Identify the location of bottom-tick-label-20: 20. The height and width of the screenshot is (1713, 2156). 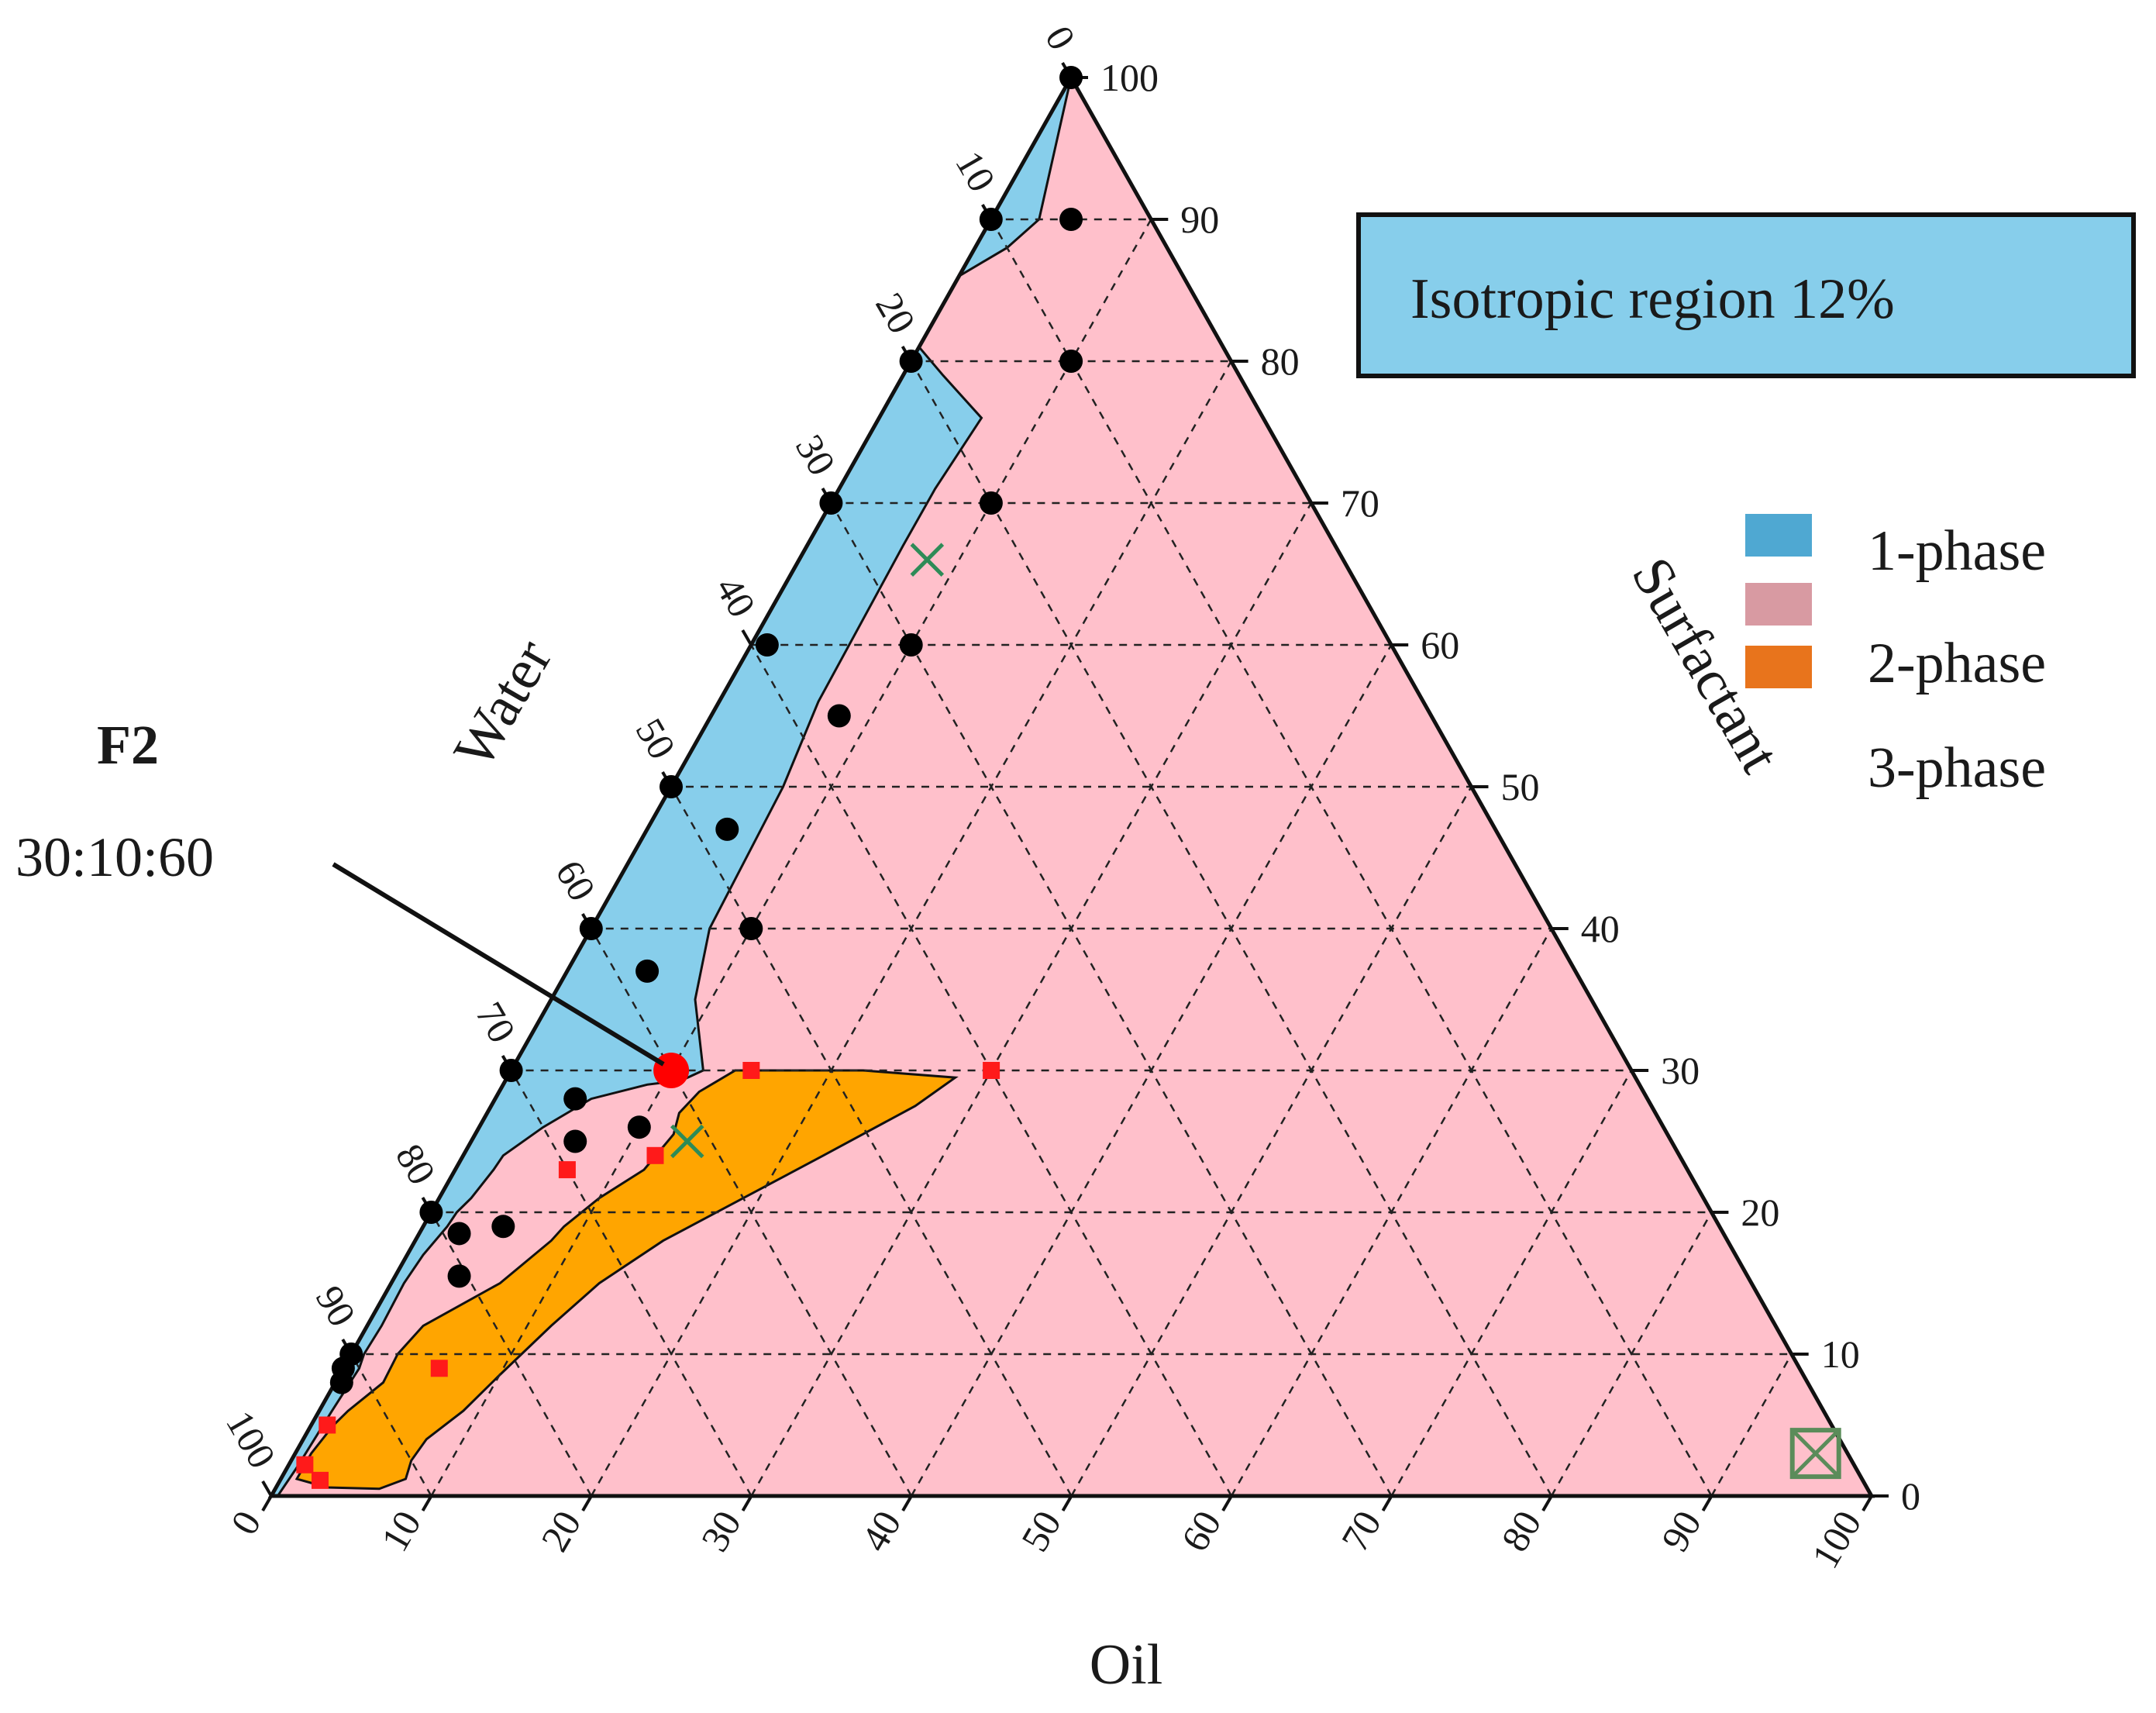
(560, 1531).